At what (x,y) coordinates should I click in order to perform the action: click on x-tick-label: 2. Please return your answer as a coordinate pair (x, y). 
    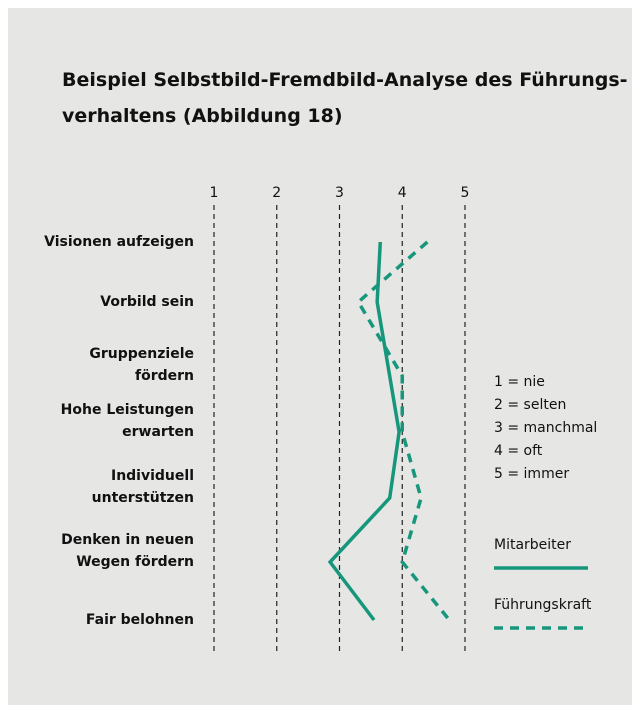
    Looking at the image, I should click on (276, 193).